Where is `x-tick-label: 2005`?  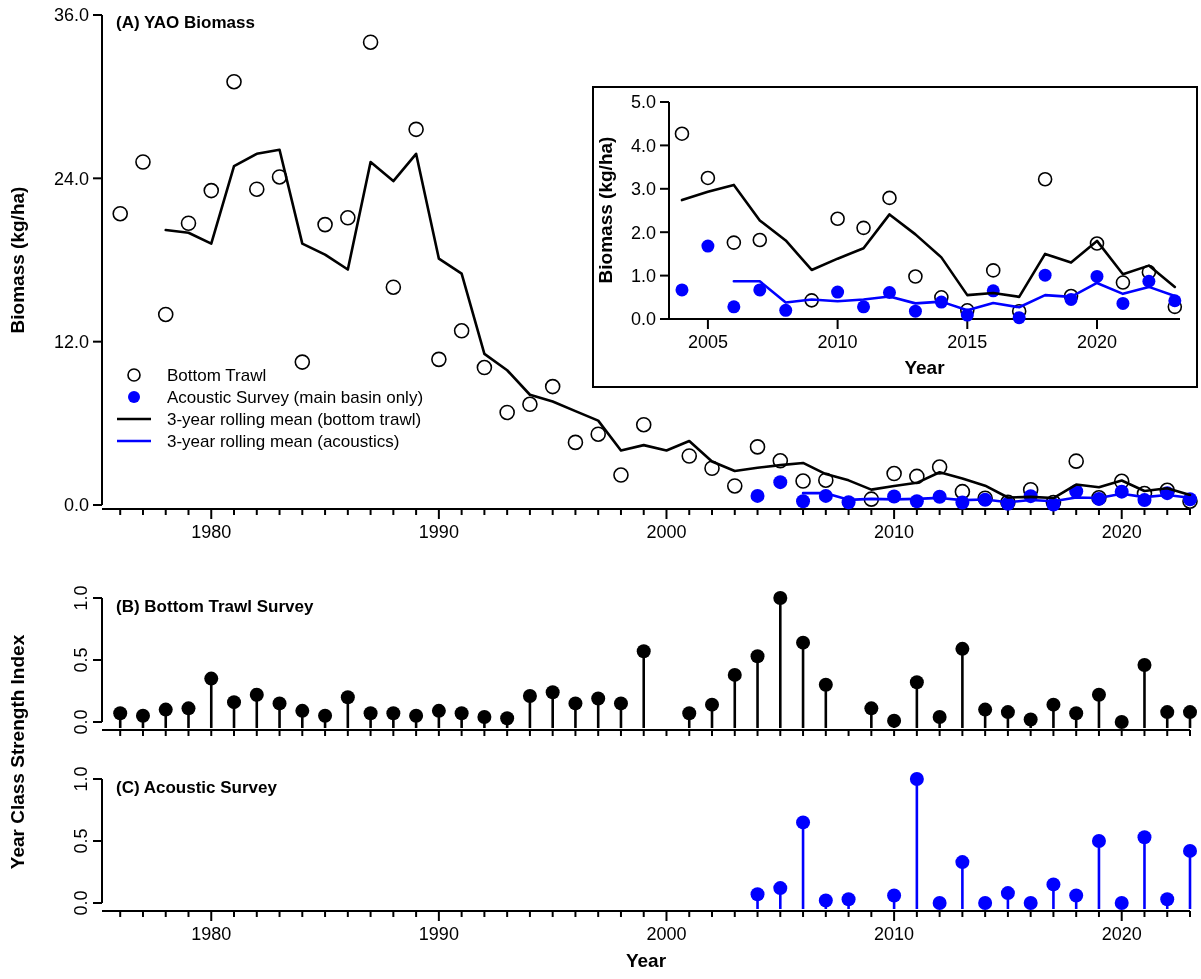
x-tick-label: 2005 is located at coordinates (707, 342).